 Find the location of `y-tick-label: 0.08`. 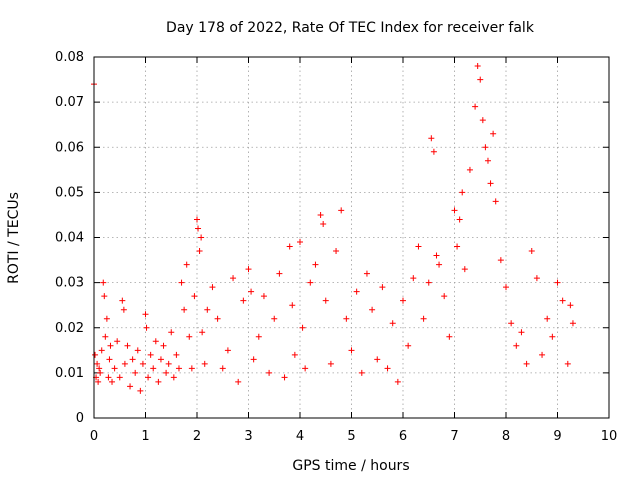

y-tick-label: 0.08 is located at coordinates (69, 57).